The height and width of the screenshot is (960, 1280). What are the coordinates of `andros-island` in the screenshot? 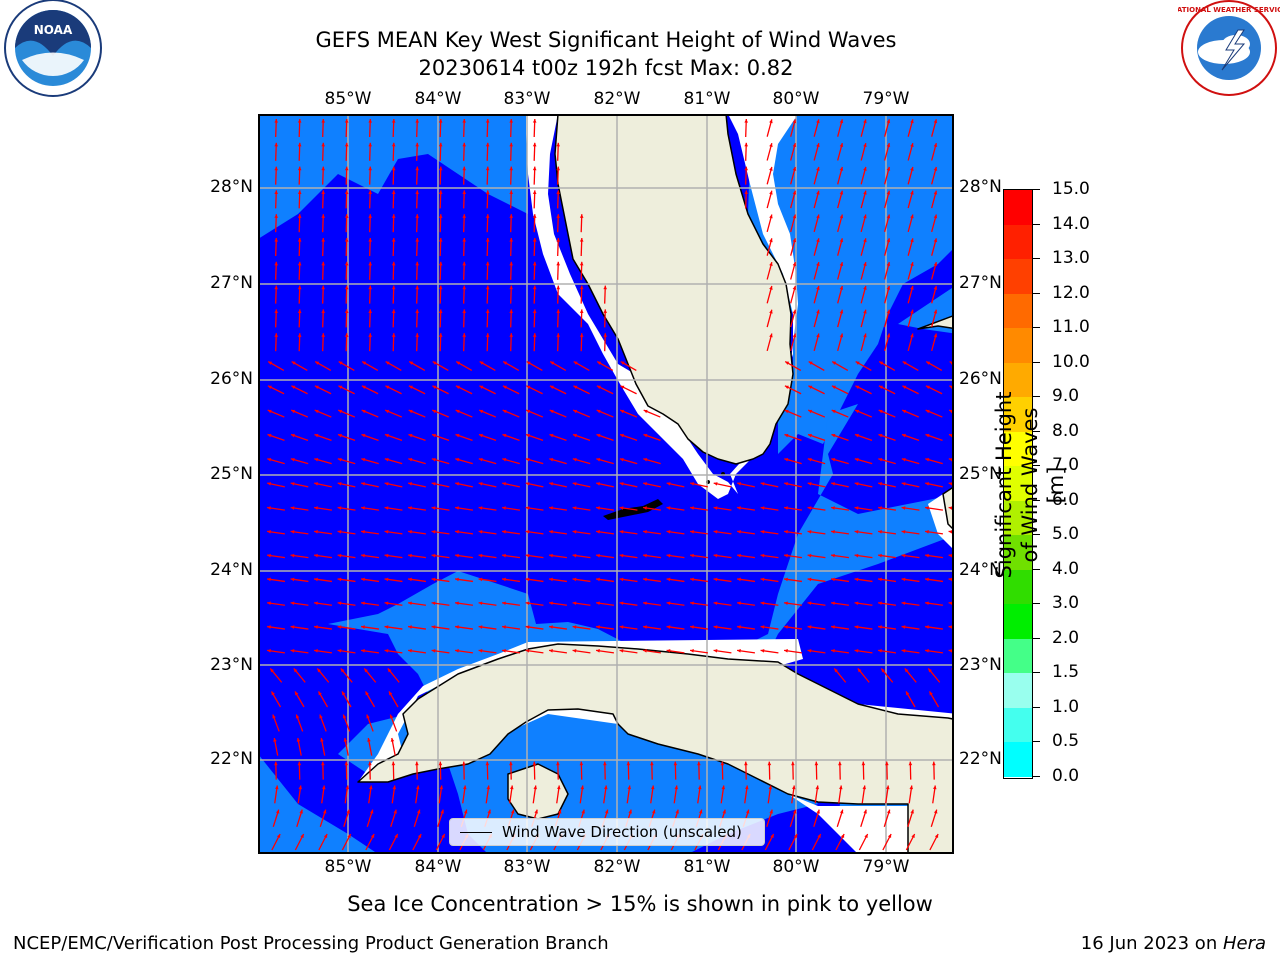 It's located at (947, 508).